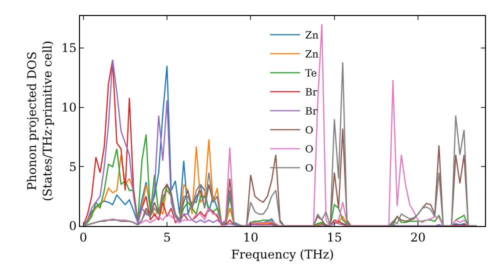 This screenshot has height=280, width=500. What do you see at coordinates (72, 226) in the screenshot?
I see `y-tick-label: 0` at bounding box center [72, 226].